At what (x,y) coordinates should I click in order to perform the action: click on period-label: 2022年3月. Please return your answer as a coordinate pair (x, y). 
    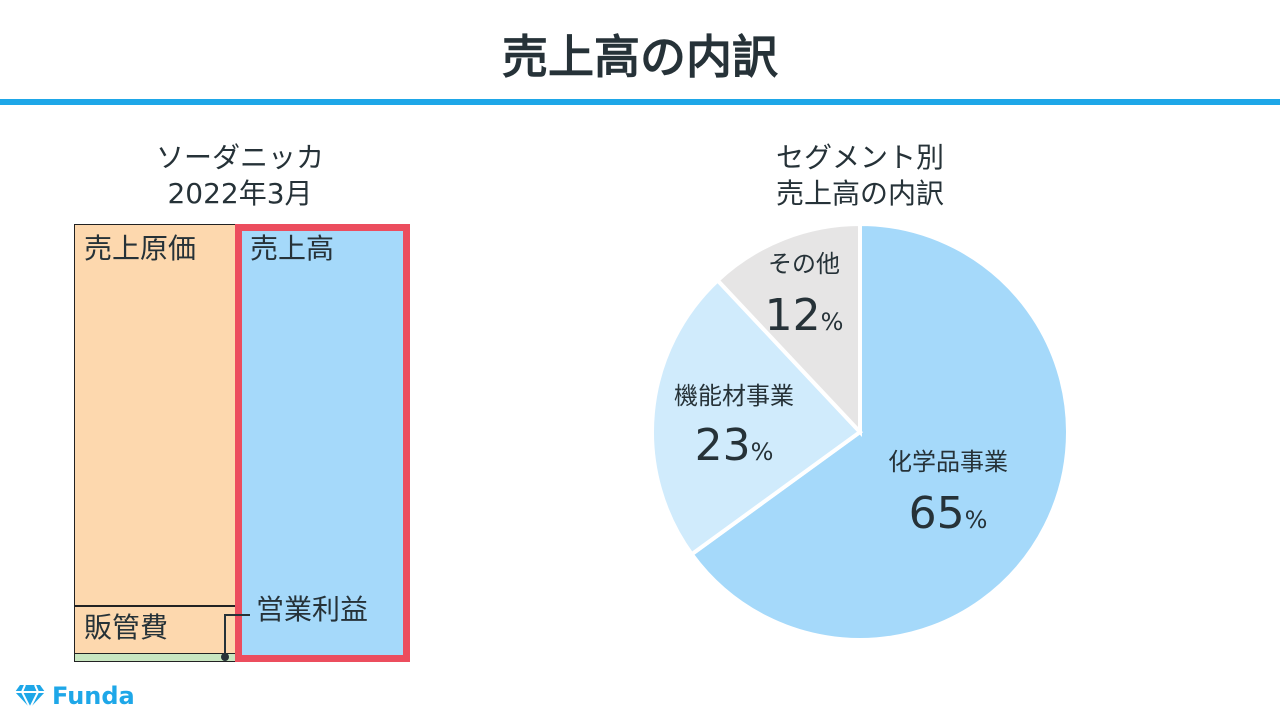
    Looking at the image, I should click on (240, 193).